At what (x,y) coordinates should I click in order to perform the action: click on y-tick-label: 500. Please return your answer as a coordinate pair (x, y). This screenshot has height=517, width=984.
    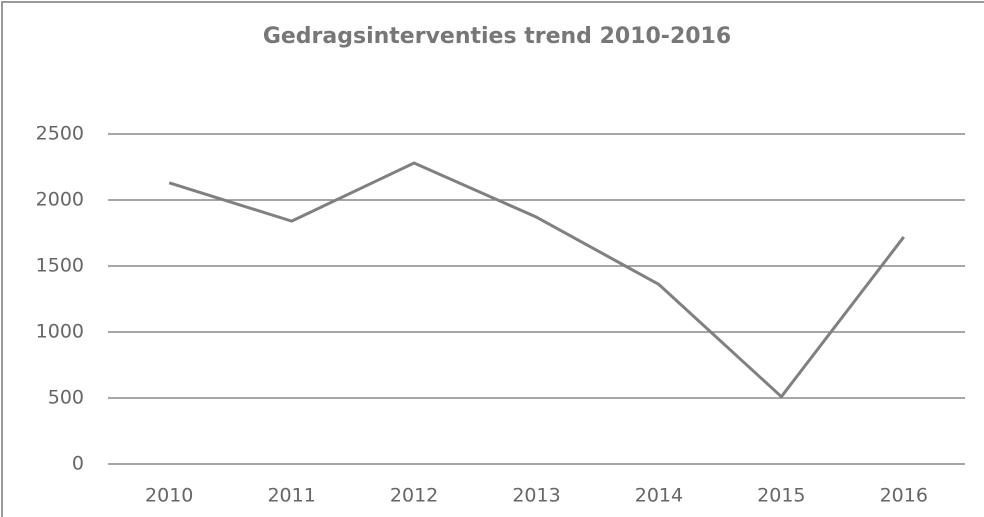
    Looking at the image, I should click on (66, 398).